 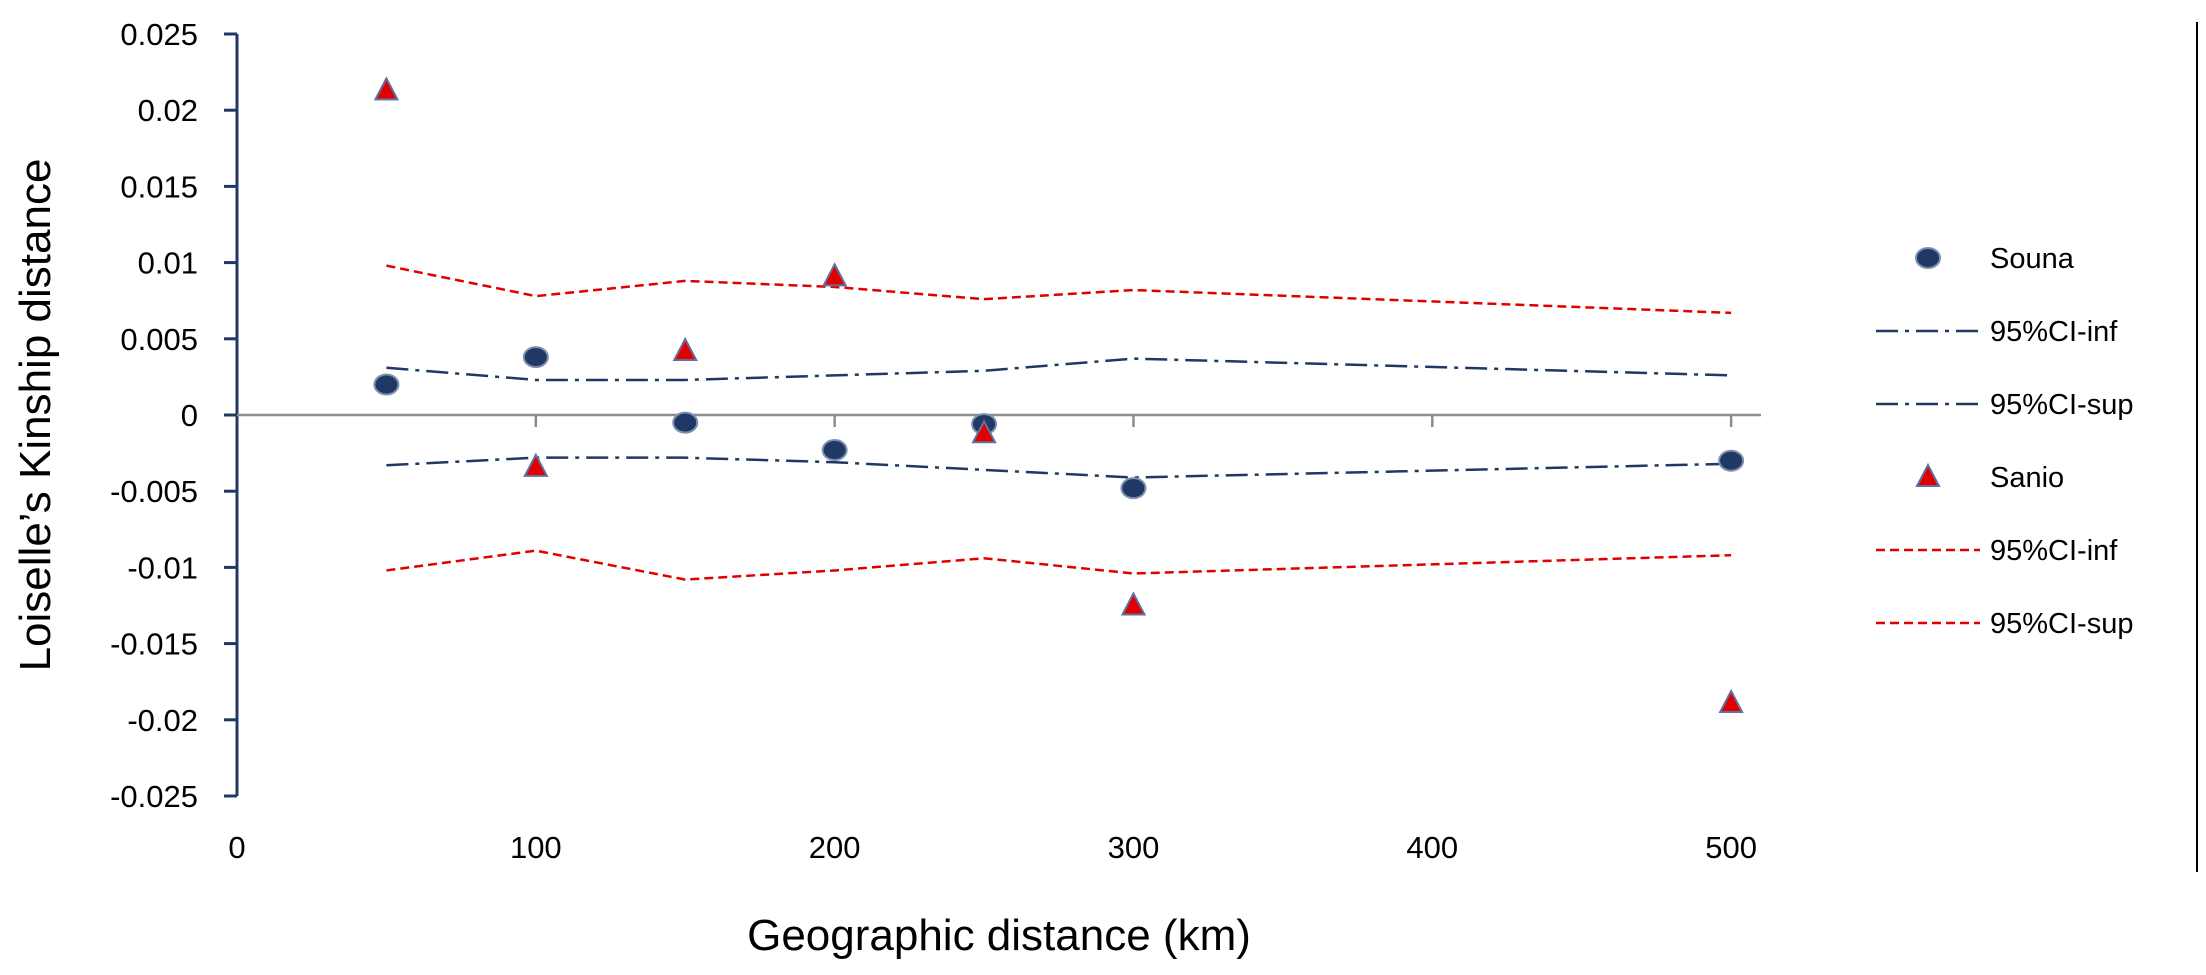 I want to click on x-tick-label: 0, so click(x=236, y=847).